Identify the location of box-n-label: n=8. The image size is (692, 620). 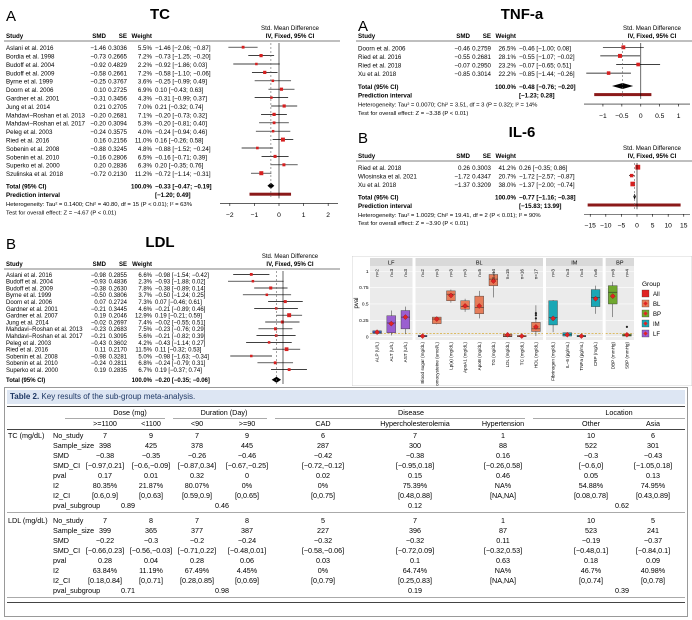
(612, 273).